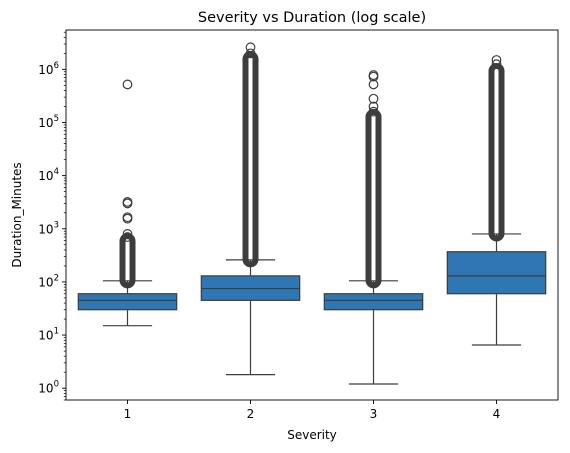 The width and height of the screenshot is (570, 453). I want to click on x-axis: 1 2 3 4, so click(312, 410).